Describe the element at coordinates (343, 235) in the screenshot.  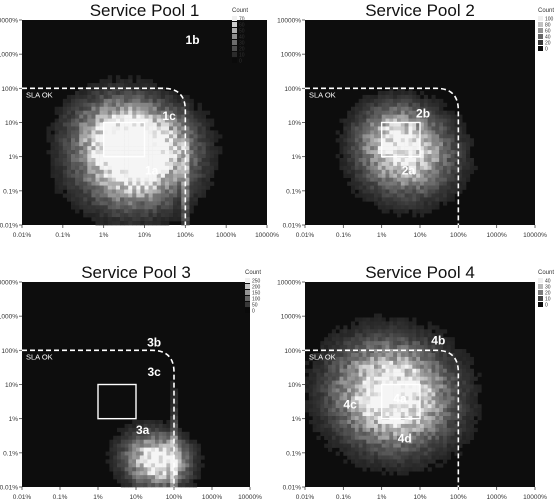
I see `x-tick-label: 0.1%` at that location.